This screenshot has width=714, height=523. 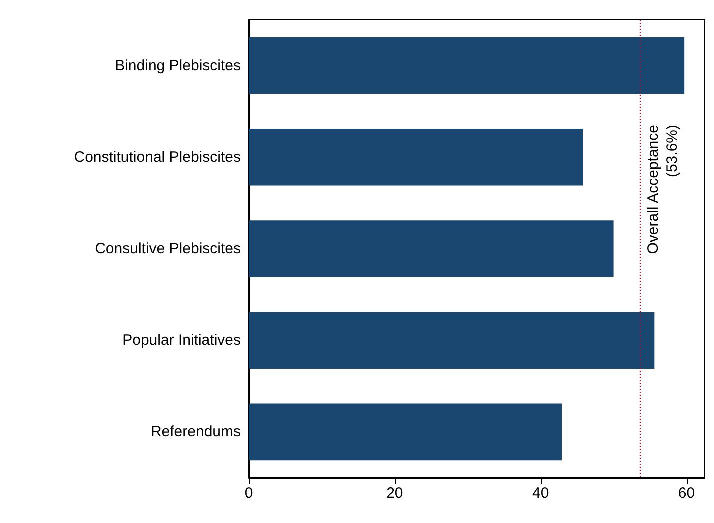 I want to click on y-tick-label: Constitutional Plebiscites, so click(x=157, y=157).